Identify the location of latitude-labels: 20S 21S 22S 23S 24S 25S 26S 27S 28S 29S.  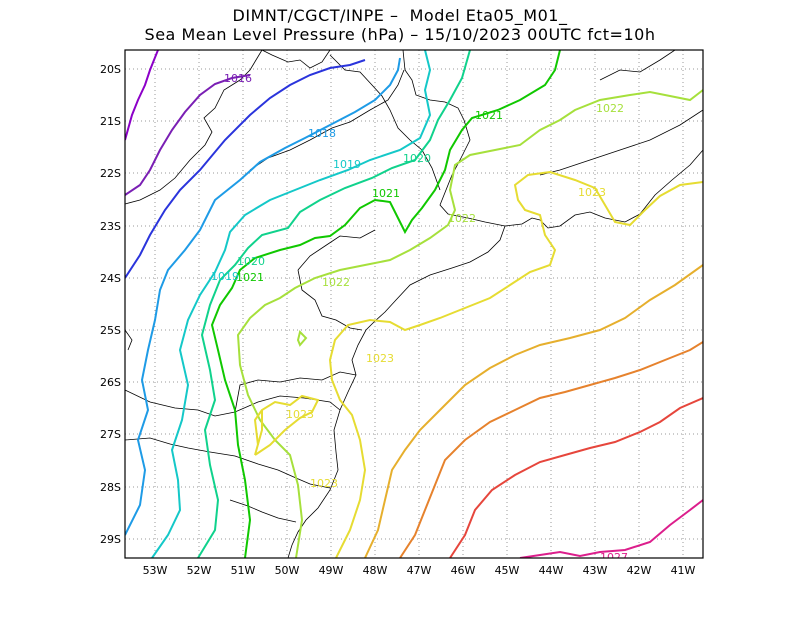
(110, 304).